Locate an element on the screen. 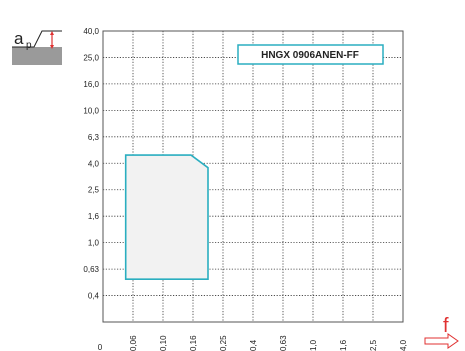 Image resolution: width=465 pixels, height=351 pixels. x-tick-label: 1,6 is located at coordinates (343, 345).